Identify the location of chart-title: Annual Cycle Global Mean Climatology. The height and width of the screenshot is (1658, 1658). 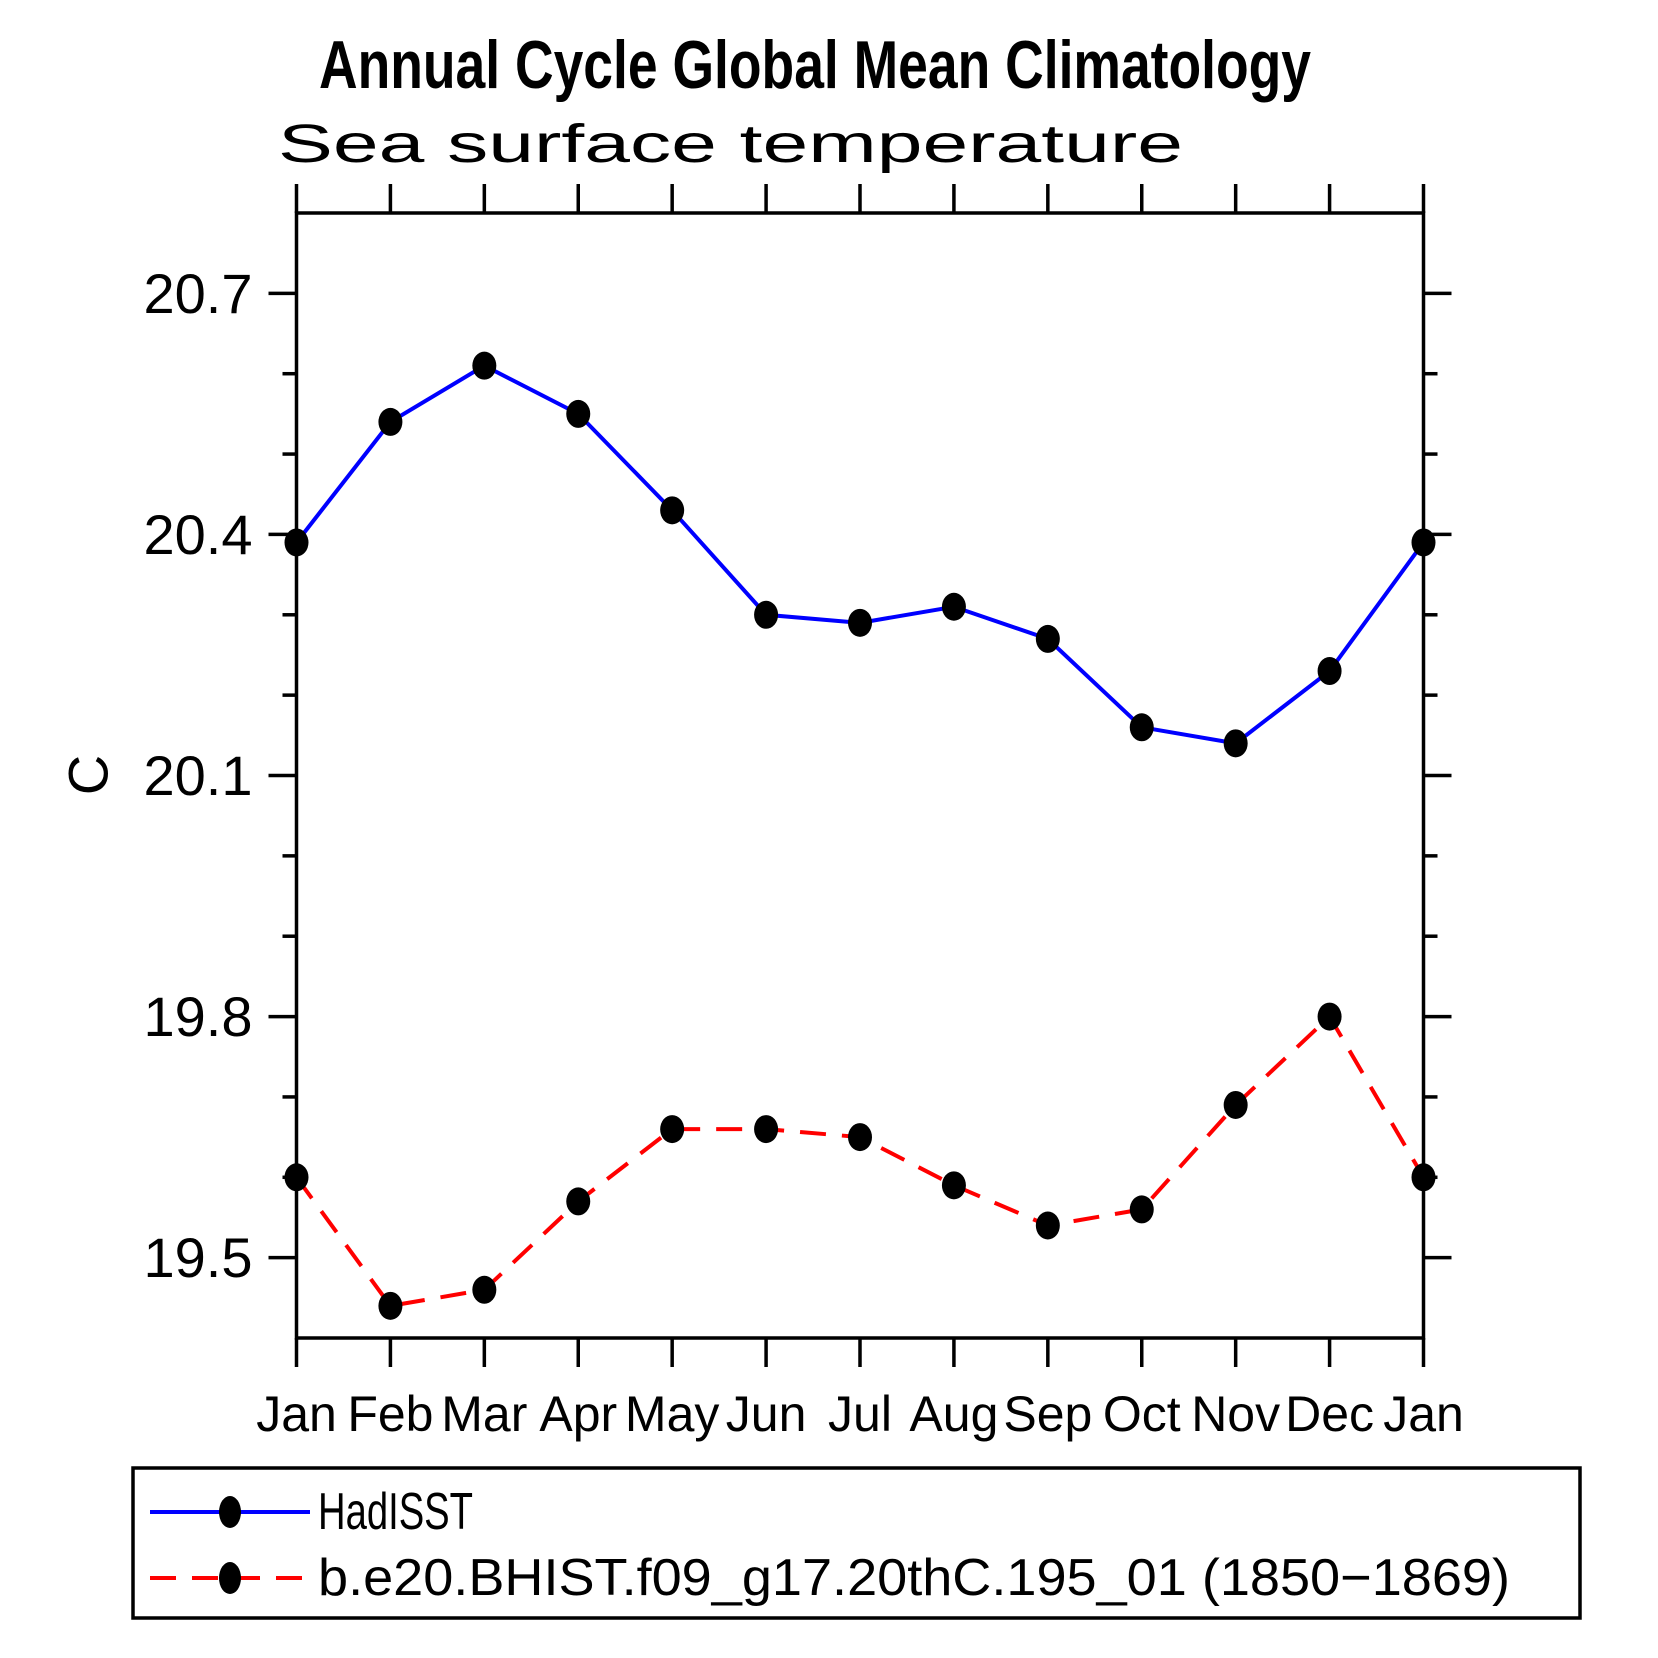
(815, 65).